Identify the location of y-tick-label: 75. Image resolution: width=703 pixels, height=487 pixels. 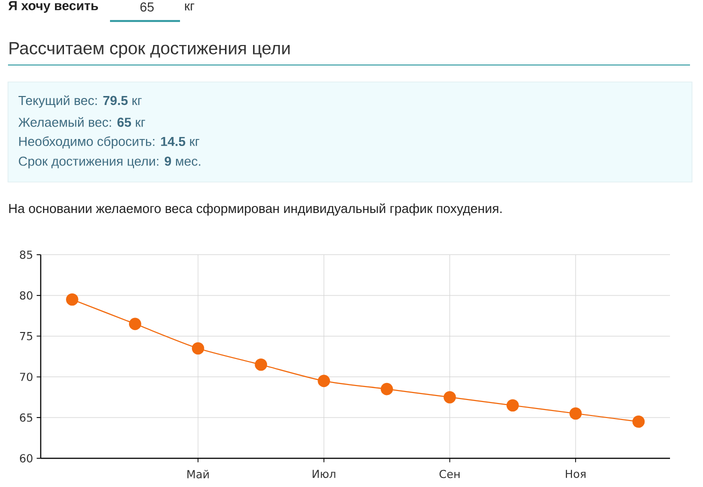
(26, 336).